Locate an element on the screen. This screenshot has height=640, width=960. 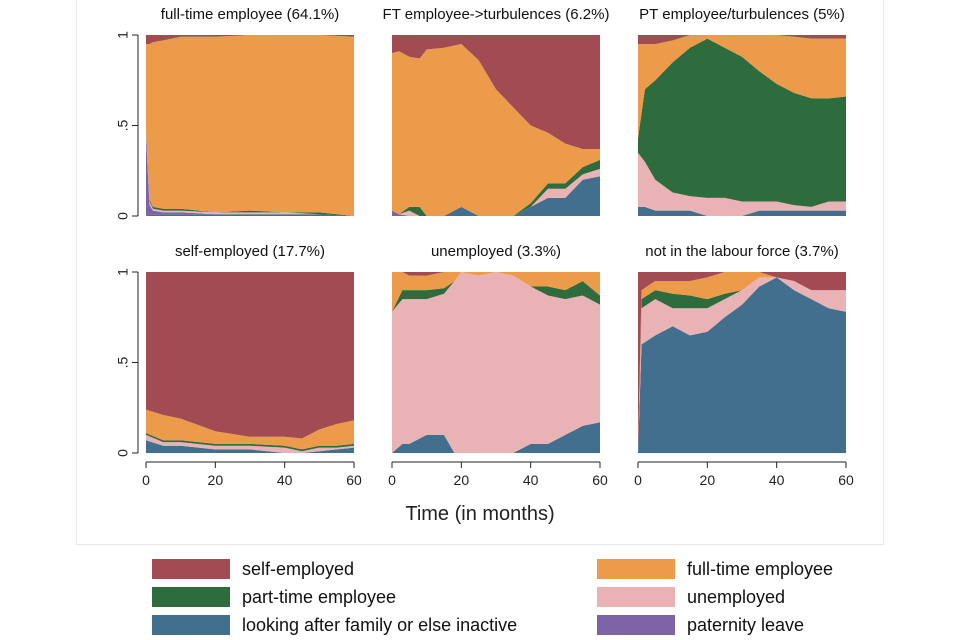
legend-swatch-self-employed is located at coordinates (191, 569).